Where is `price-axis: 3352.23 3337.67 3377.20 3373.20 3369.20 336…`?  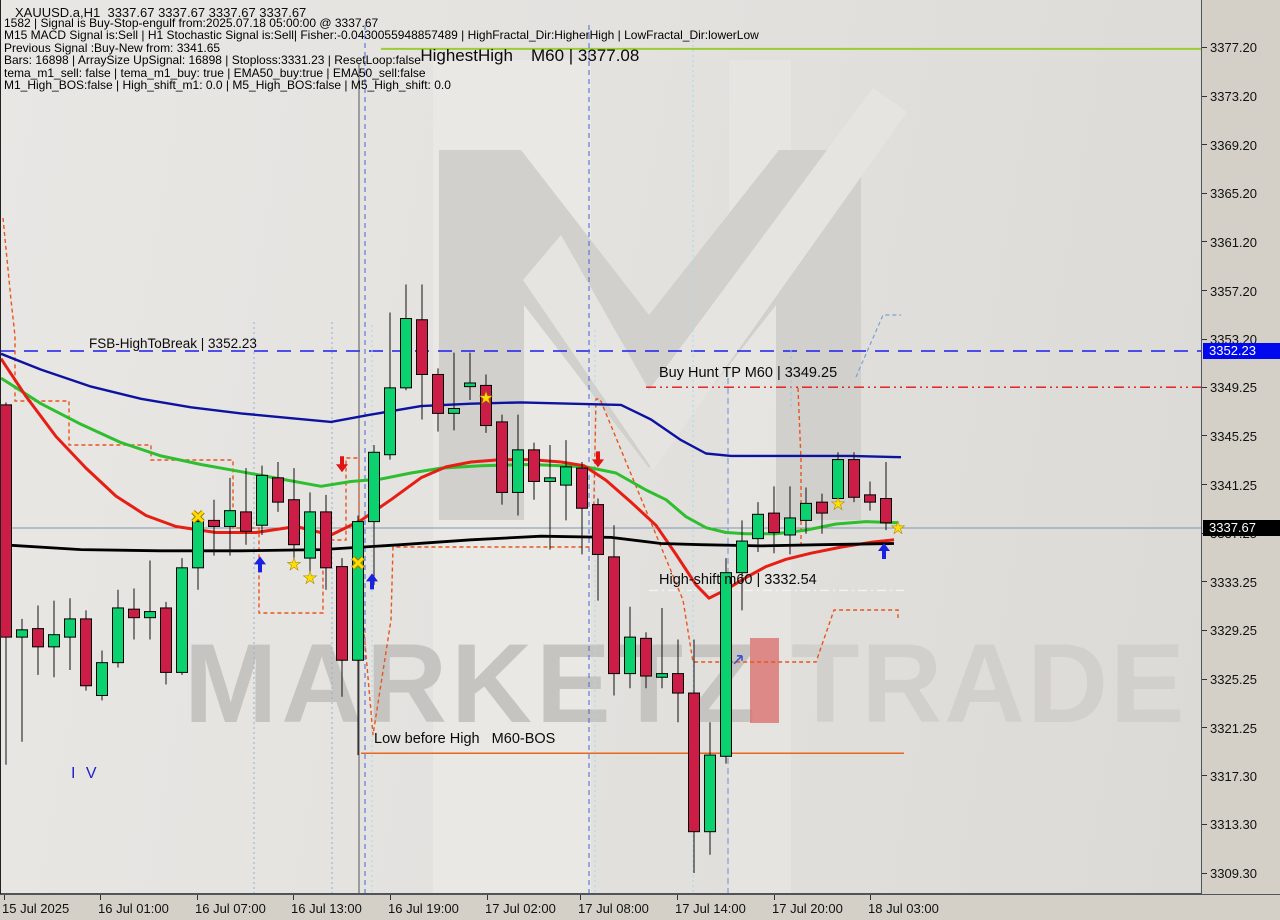 price-axis: 3352.23 3337.67 3377.20 3373.20 3369.20 336… is located at coordinates (1240, 447).